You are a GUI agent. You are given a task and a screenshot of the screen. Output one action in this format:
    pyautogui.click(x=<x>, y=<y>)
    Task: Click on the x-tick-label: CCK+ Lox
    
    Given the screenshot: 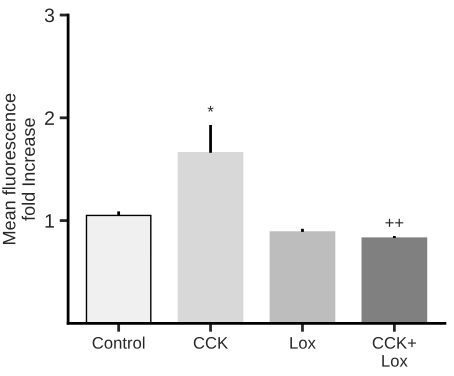 What is the action you would take?
    pyautogui.click(x=394, y=351)
    